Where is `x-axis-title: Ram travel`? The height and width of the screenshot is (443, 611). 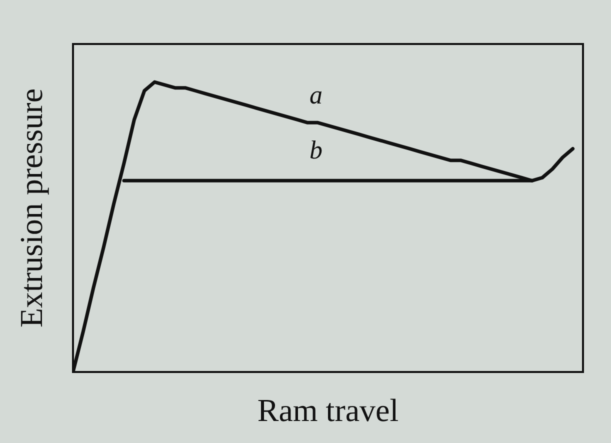 x-axis-title: Ram travel is located at coordinates (328, 410).